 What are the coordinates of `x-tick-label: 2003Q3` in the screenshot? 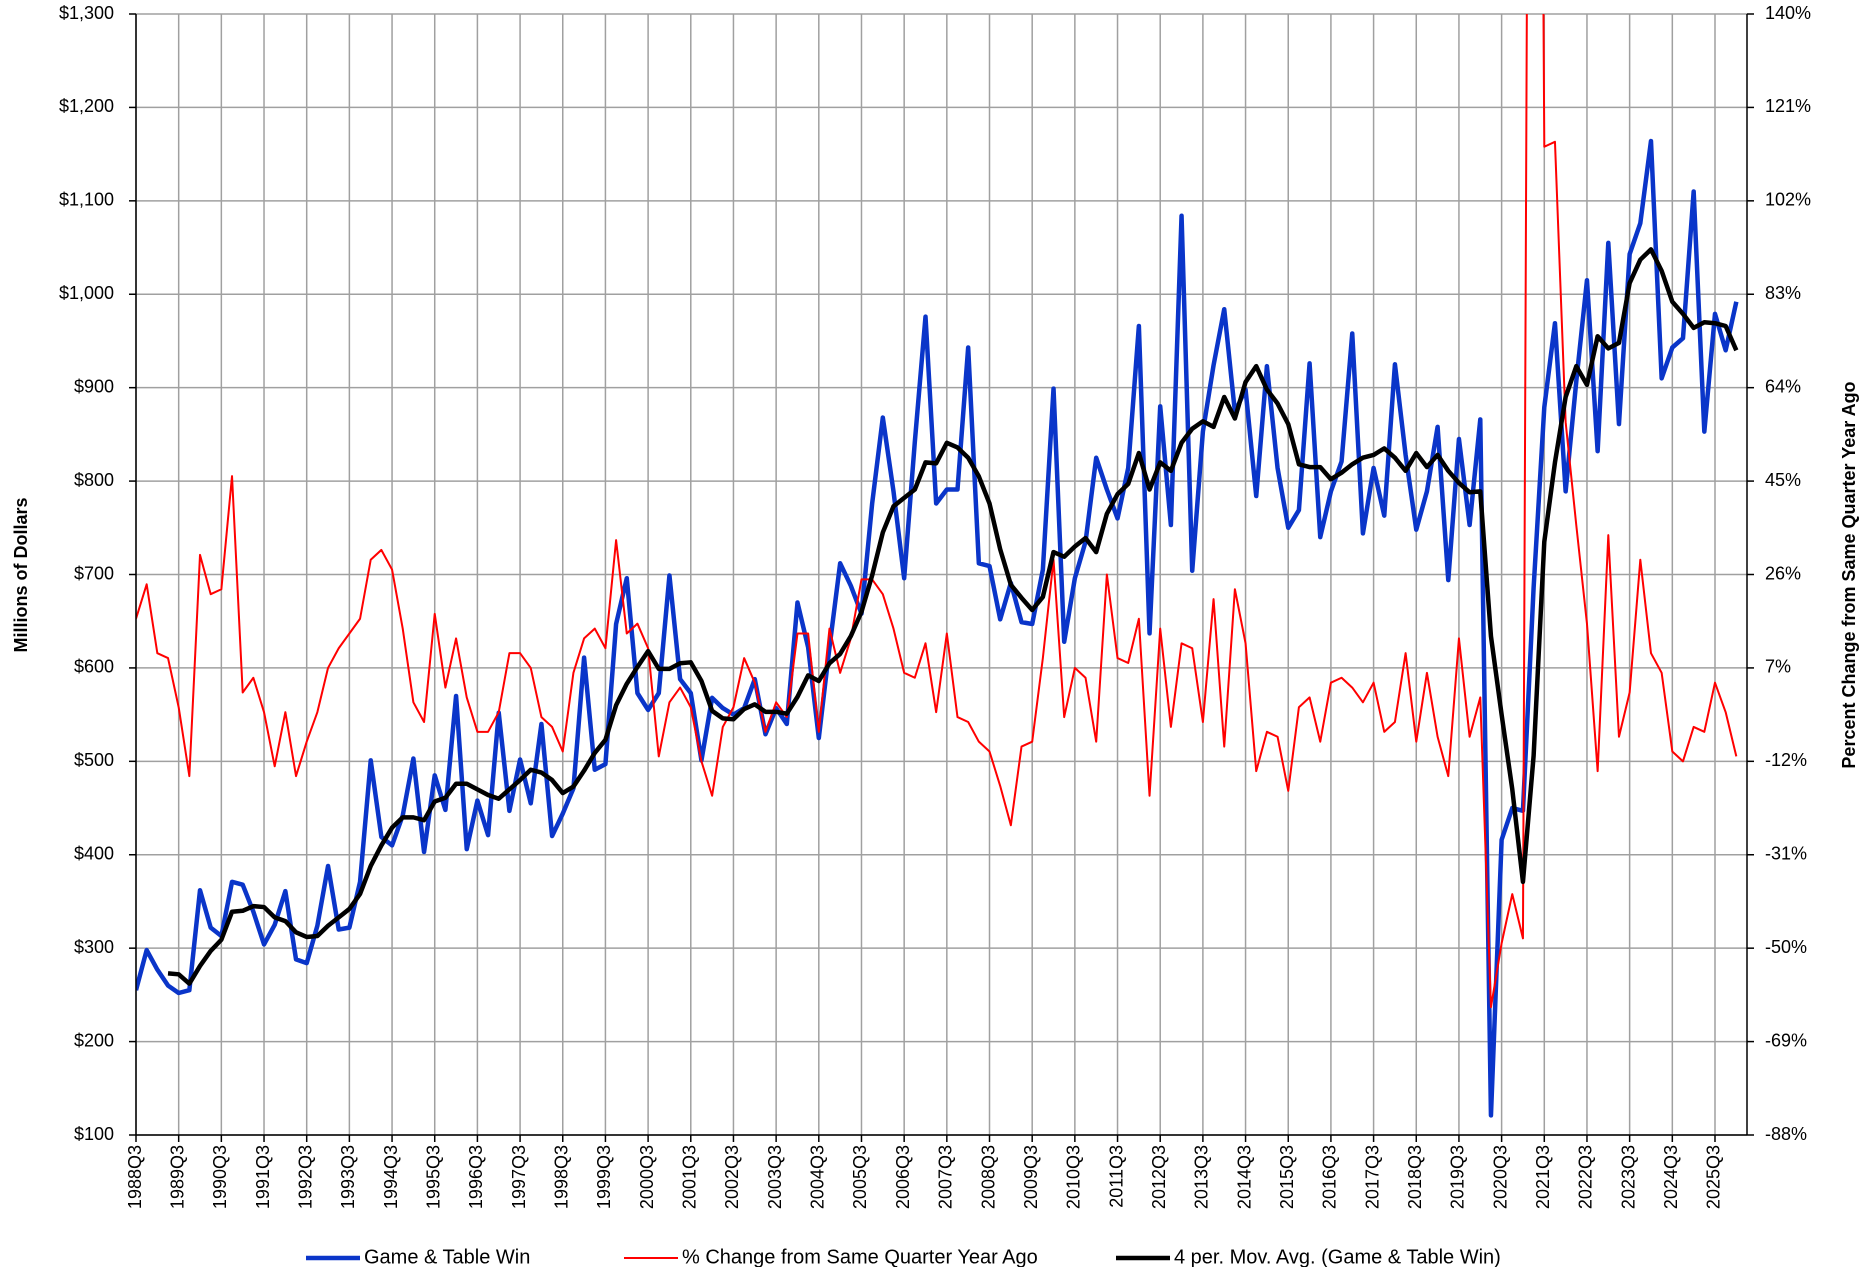 It's located at (775, 1177).